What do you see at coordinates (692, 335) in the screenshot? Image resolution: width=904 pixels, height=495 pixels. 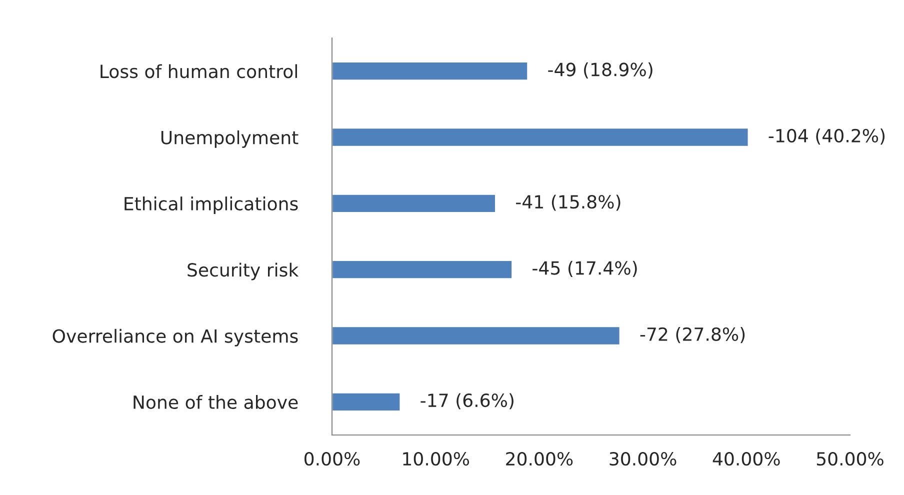 I see `data-label: -72 (27.8%)` at bounding box center [692, 335].